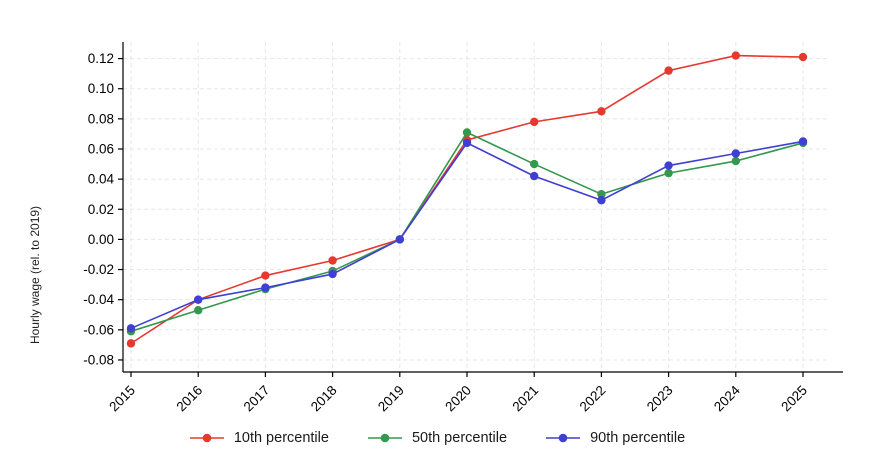  Describe the element at coordinates (101, 118) in the screenshot. I see `y-tick-label: 0.08` at that location.